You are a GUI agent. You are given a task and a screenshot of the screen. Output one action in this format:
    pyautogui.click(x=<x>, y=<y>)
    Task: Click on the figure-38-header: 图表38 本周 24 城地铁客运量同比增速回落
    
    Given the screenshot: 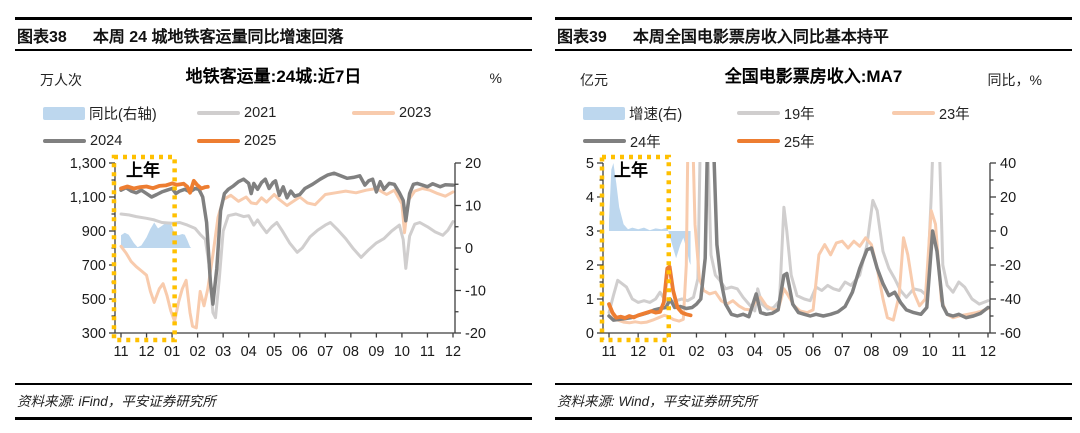 What is the action you would take?
    pyautogui.click(x=273, y=34)
    